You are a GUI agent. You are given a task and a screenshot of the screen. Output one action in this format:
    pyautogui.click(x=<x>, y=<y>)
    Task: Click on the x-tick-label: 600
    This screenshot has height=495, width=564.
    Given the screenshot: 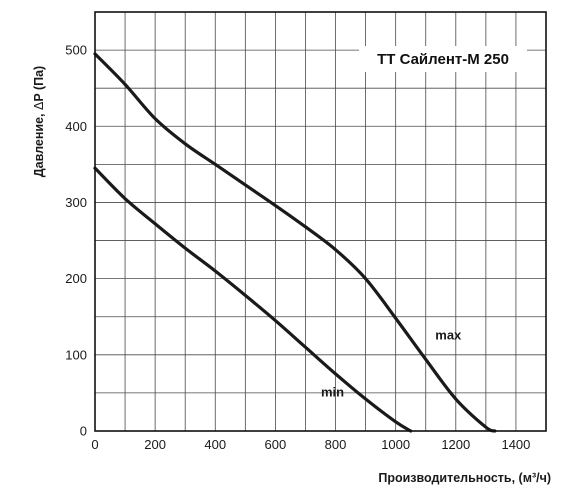 What is the action you would take?
    pyautogui.click(x=276, y=444)
    